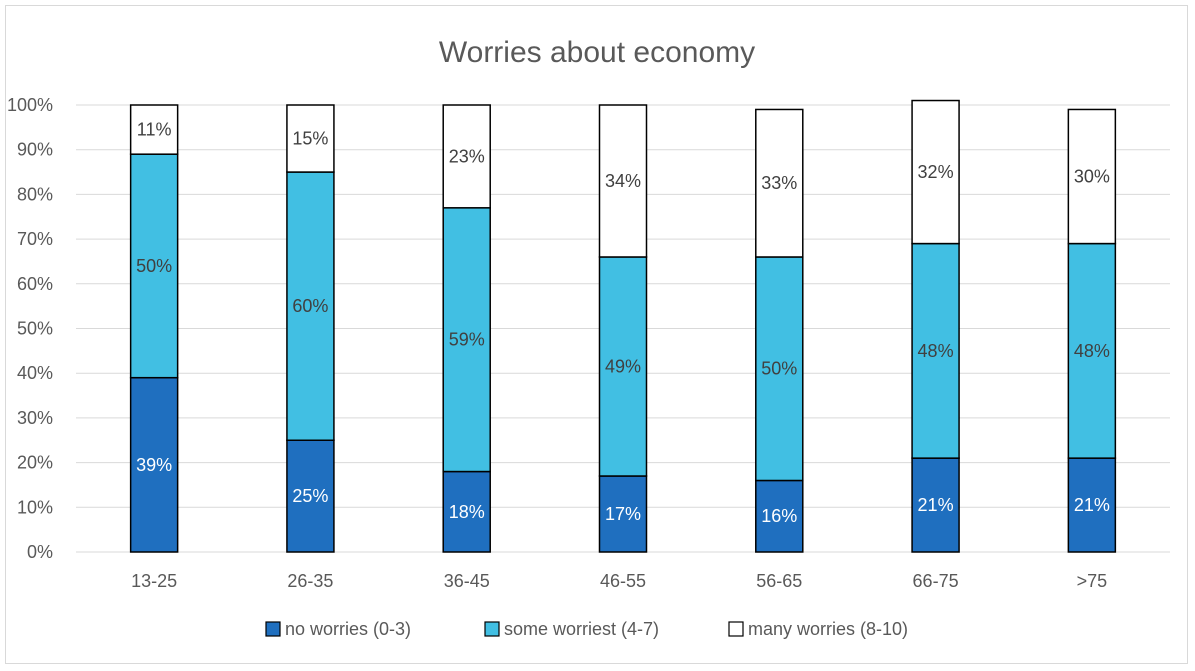 The width and height of the screenshot is (1195, 671). I want to click on y-tick-label: 60%, so click(35, 284).